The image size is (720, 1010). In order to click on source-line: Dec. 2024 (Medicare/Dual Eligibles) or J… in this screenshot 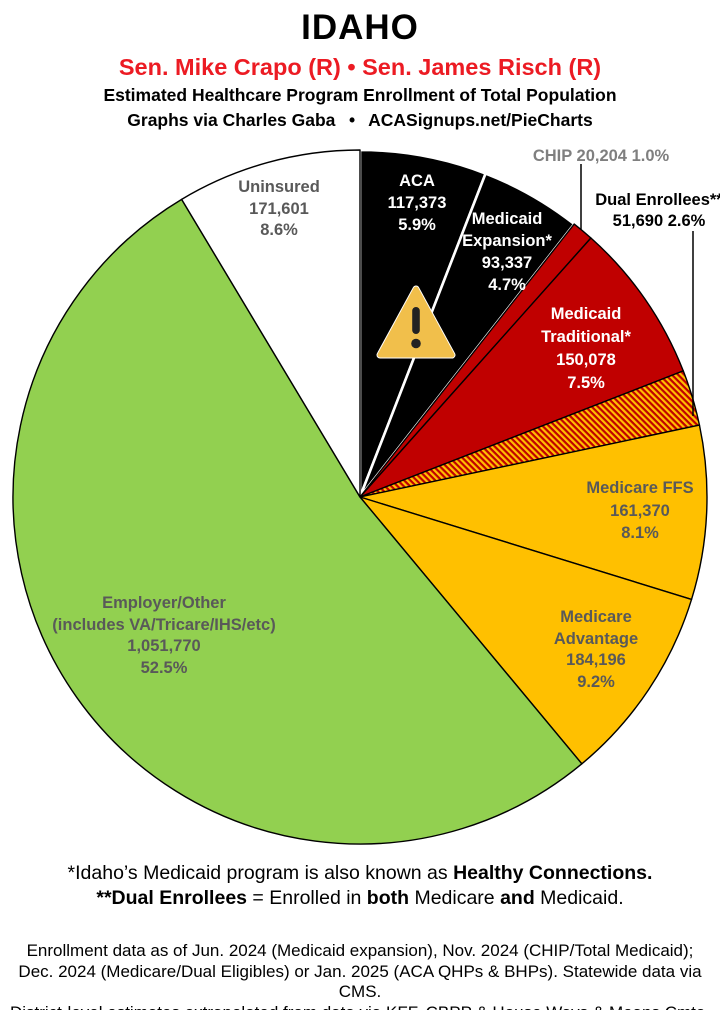, I will do `click(360, 981)`.